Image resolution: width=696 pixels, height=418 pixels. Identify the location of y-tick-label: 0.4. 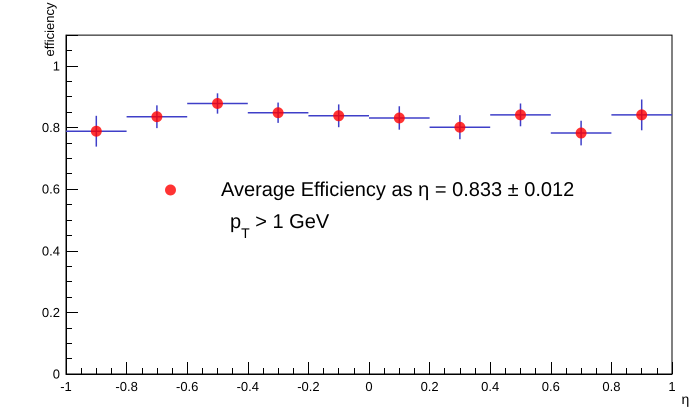
(51, 250).